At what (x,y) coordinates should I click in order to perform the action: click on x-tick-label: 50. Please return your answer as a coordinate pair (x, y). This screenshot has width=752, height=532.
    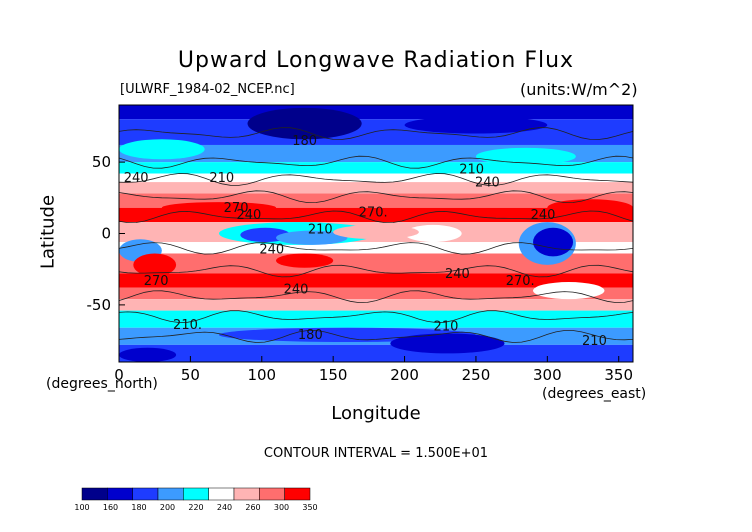
    Looking at the image, I should click on (190, 375).